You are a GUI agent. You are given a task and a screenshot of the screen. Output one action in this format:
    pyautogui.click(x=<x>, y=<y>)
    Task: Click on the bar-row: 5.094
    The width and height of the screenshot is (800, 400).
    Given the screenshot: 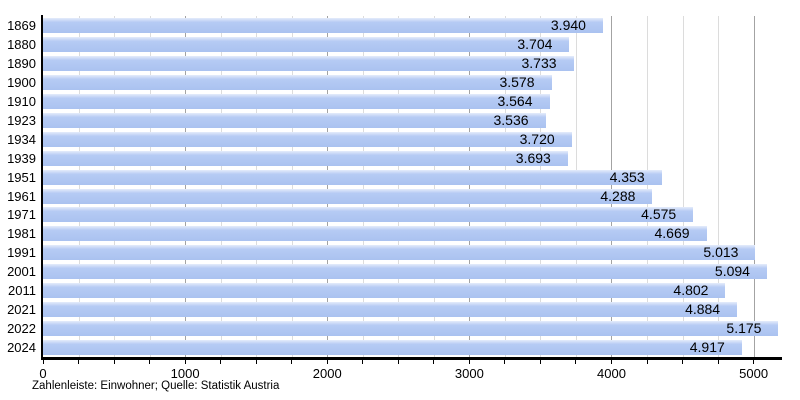 What is the action you would take?
    pyautogui.click(x=412, y=271)
    